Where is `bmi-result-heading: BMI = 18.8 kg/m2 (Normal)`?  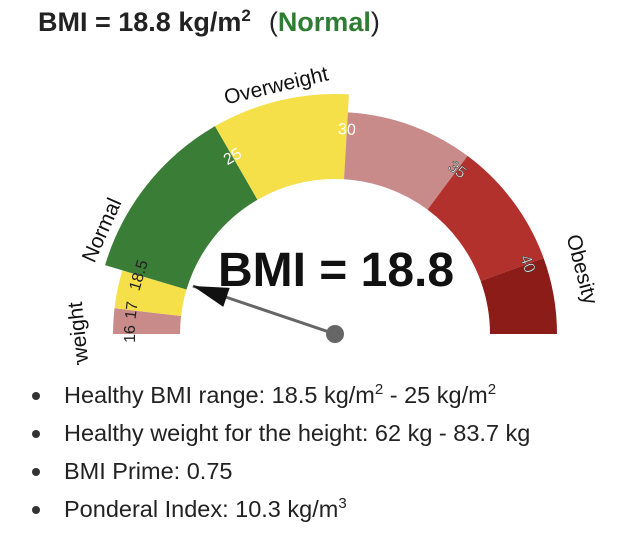
bmi-result-heading: BMI = 18.8 kg/m2 (Normal) is located at coordinates (209, 22).